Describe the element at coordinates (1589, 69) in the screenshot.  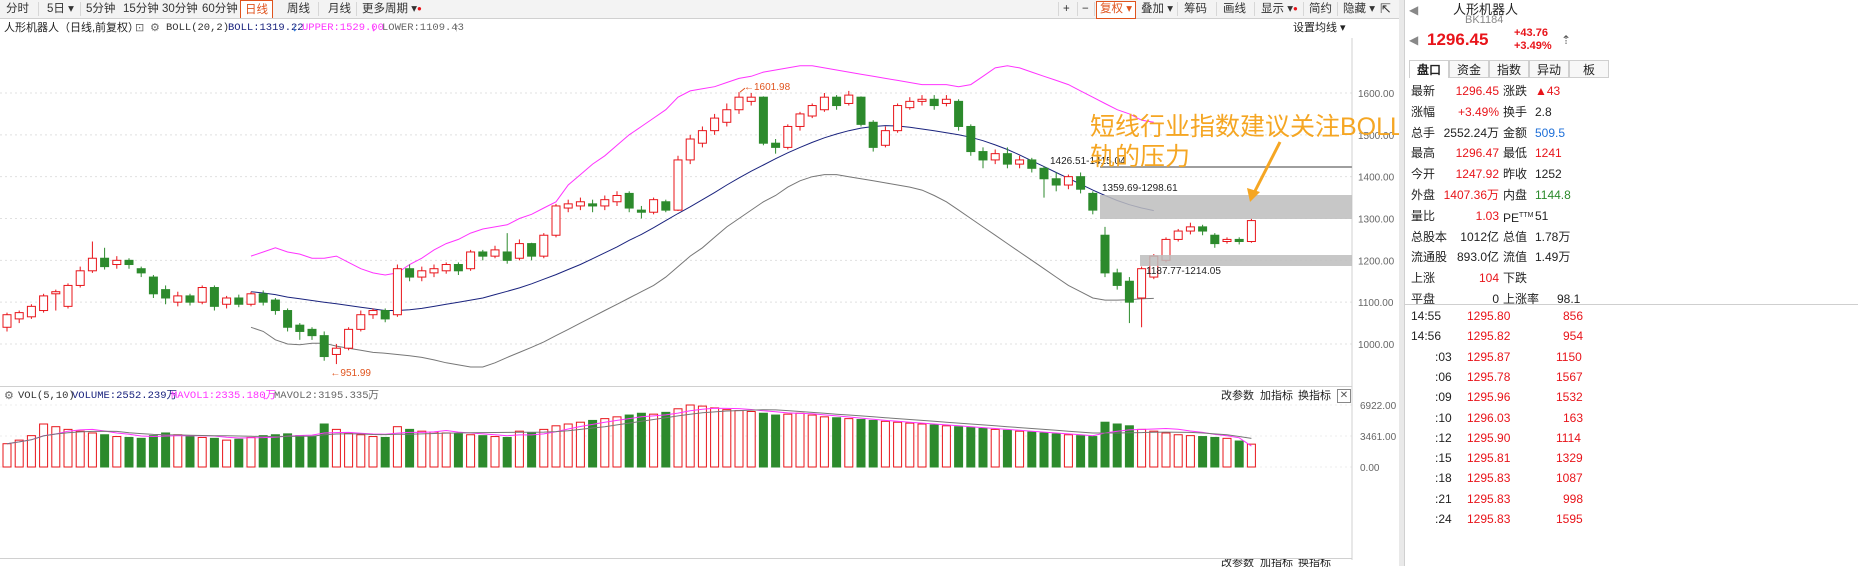
I see `tab-board: 板` at that location.